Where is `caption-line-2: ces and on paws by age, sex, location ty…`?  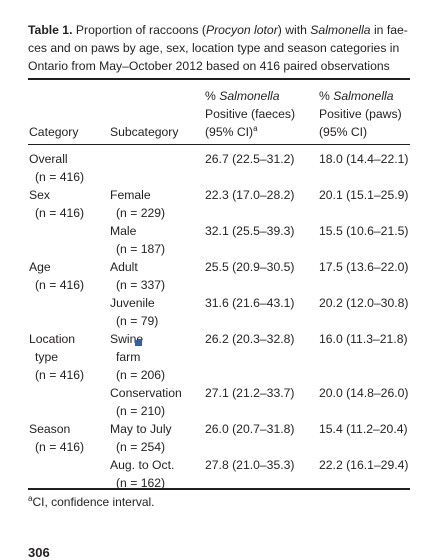
caption-line-2: ces and on paws by age, sex, location ty… is located at coordinates (214, 48).